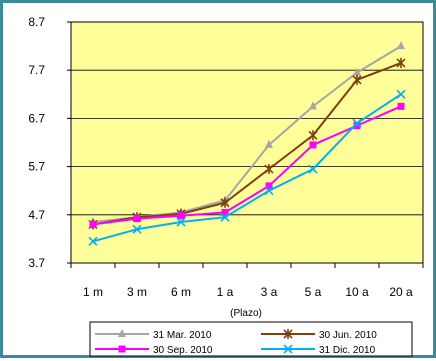  I want to click on legend-label: 30 Sep. 2010, so click(183, 350).